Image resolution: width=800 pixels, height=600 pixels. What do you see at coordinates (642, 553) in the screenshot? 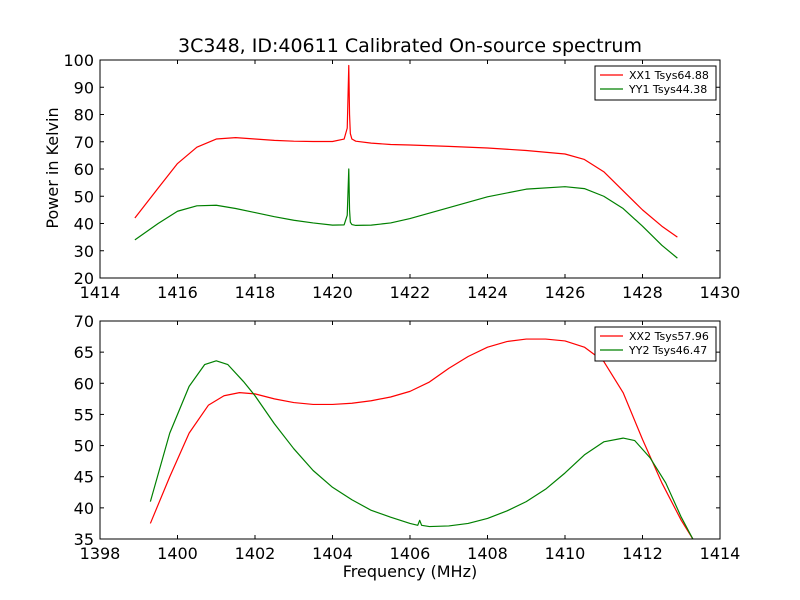
I see `x-tick-label: 1412` at bounding box center [642, 553].